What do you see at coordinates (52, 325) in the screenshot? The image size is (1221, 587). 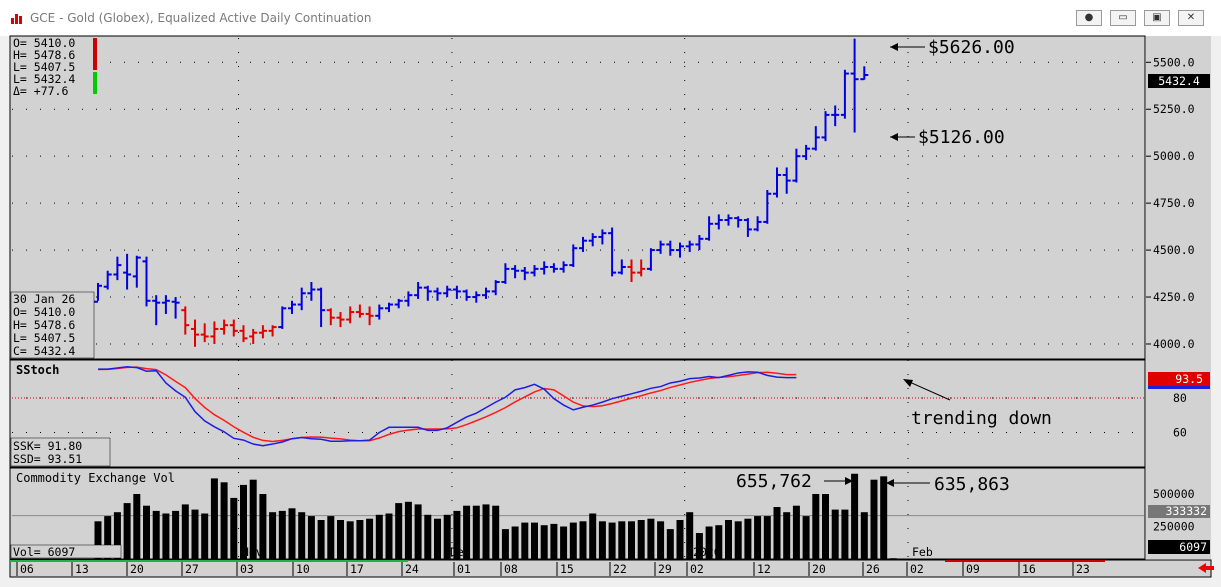 I see `data-window-box` at bounding box center [52, 325].